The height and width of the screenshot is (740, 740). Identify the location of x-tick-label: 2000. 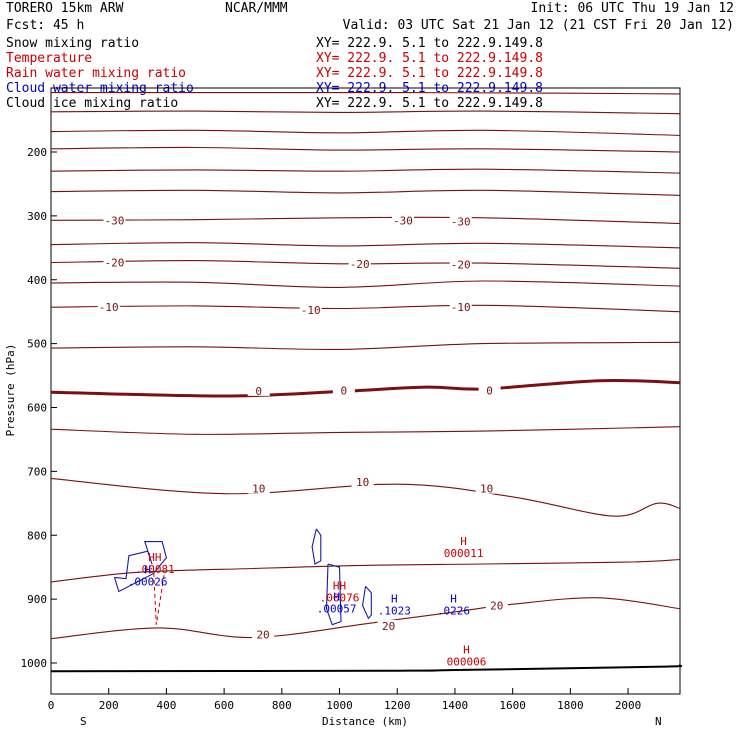
(628, 705).